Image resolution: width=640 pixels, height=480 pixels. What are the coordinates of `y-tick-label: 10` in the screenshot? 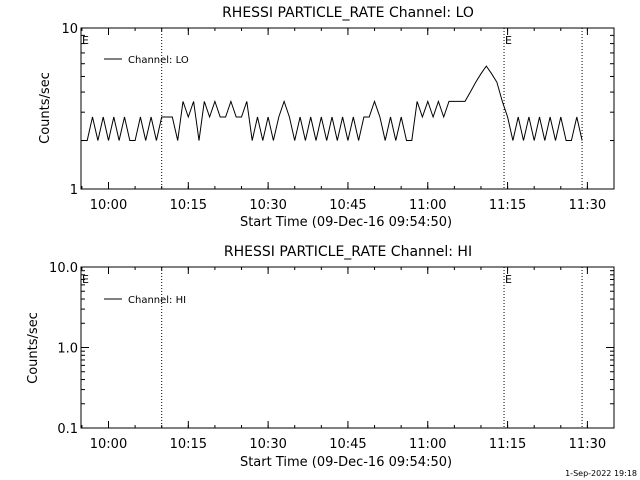 It's located at (69, 29).